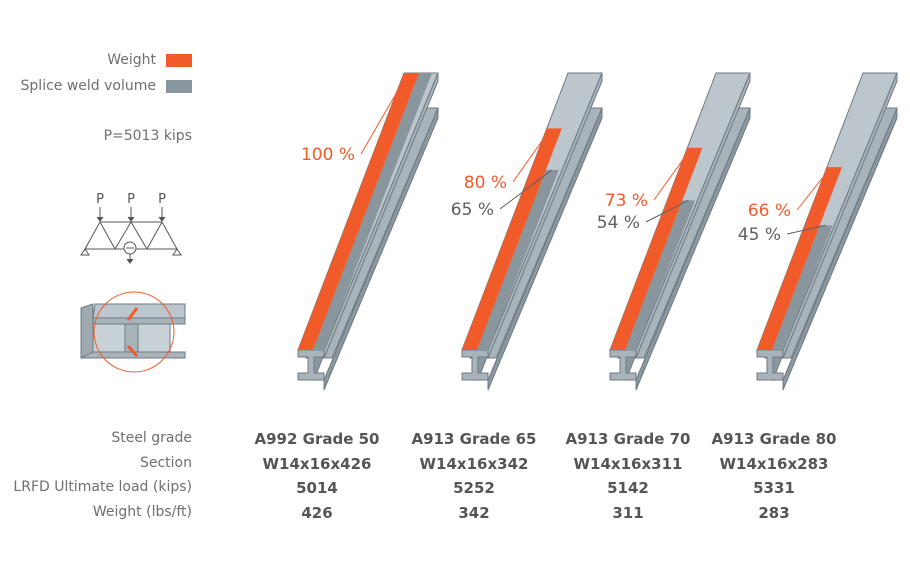 The width and height of the screenshot is (910, 571). What do you see at coordinates (317, 488) in the screenshot?
I see `load-cell: 5014` at bounding box center [317, 488].